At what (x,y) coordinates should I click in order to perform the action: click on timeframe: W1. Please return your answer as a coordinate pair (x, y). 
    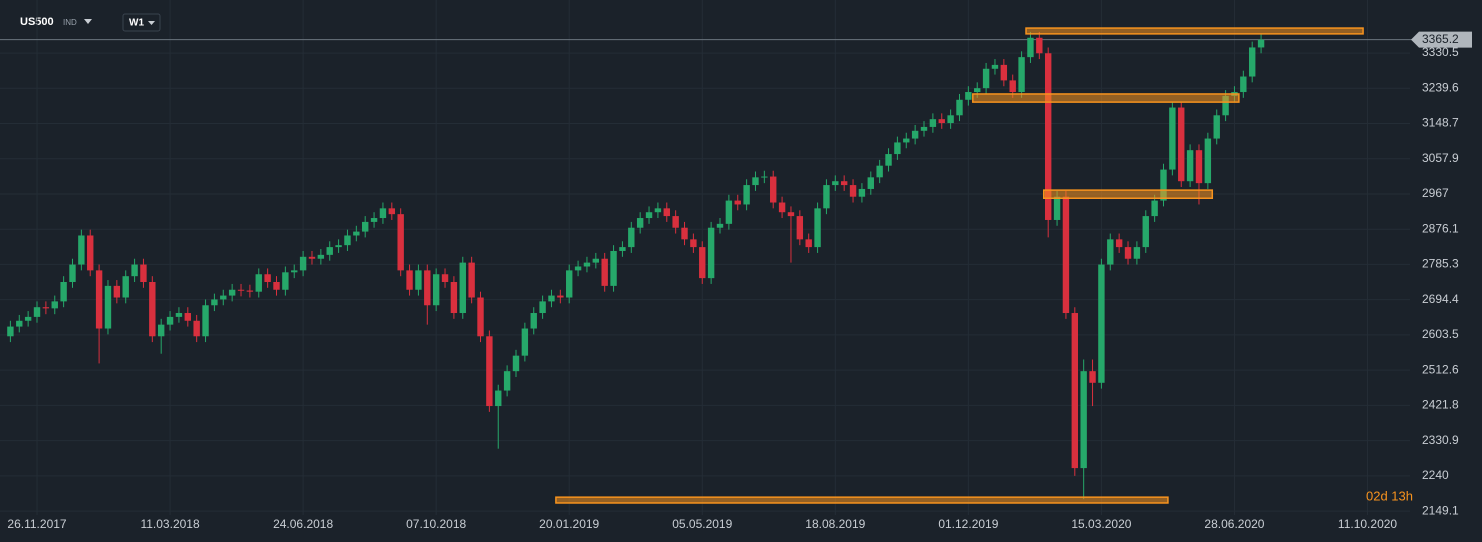
    Looking at the image, I should click on (136, 23).